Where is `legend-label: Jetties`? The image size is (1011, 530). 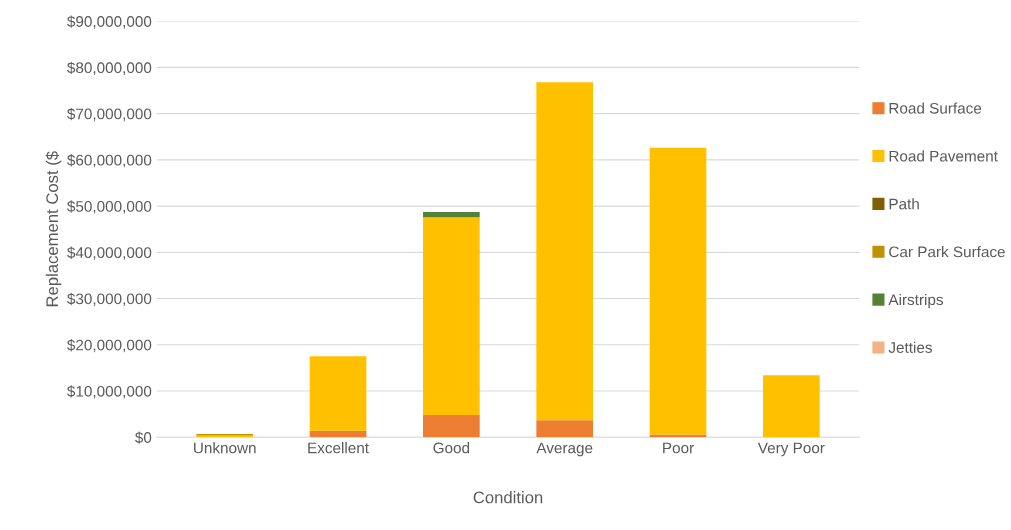
legend-label: Jetties is located at coordinates (910, 347).